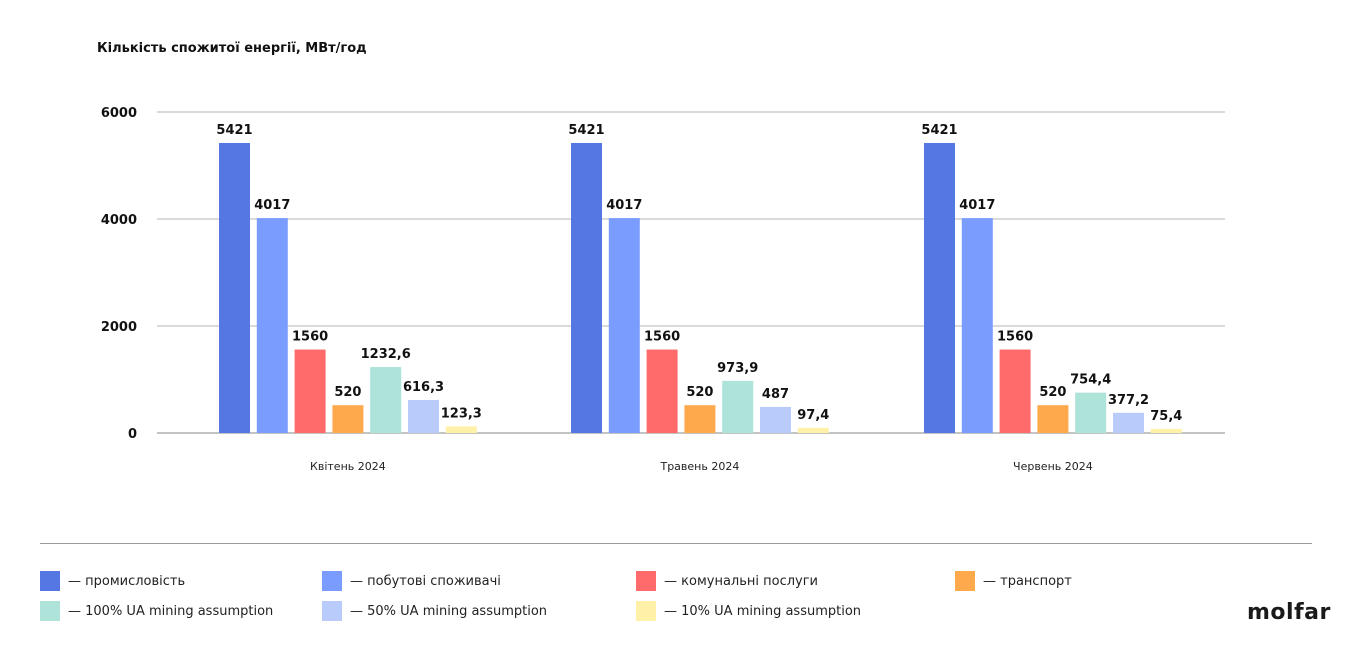 The width and height of the screenshot is (1358, 659). I want to click on legend-item-industry: — промисловість, so click(112, 581).